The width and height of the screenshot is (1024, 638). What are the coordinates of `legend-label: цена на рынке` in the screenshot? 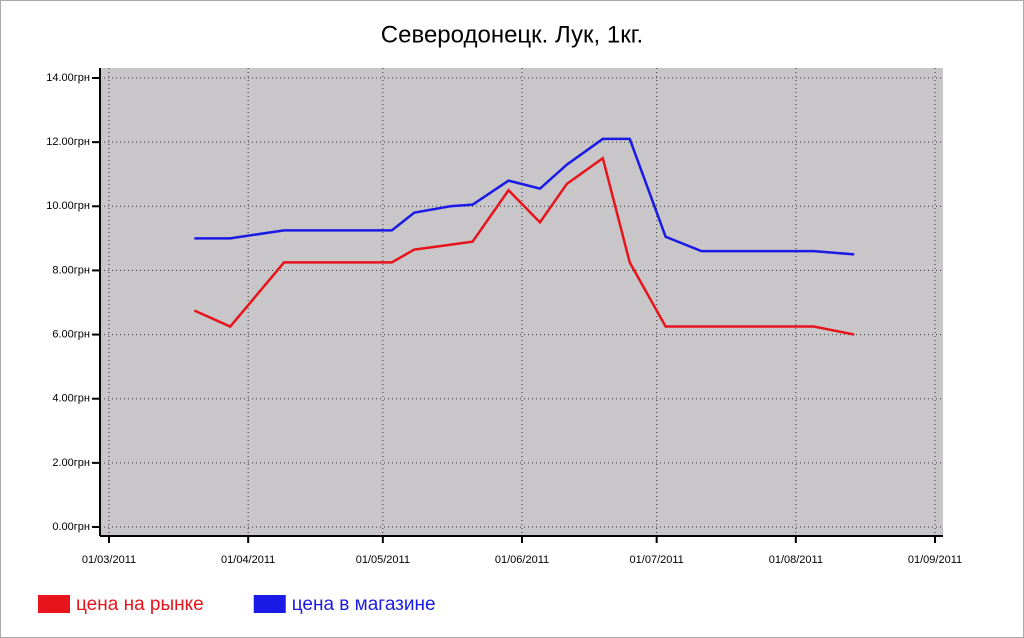 It's located at (140, 604).